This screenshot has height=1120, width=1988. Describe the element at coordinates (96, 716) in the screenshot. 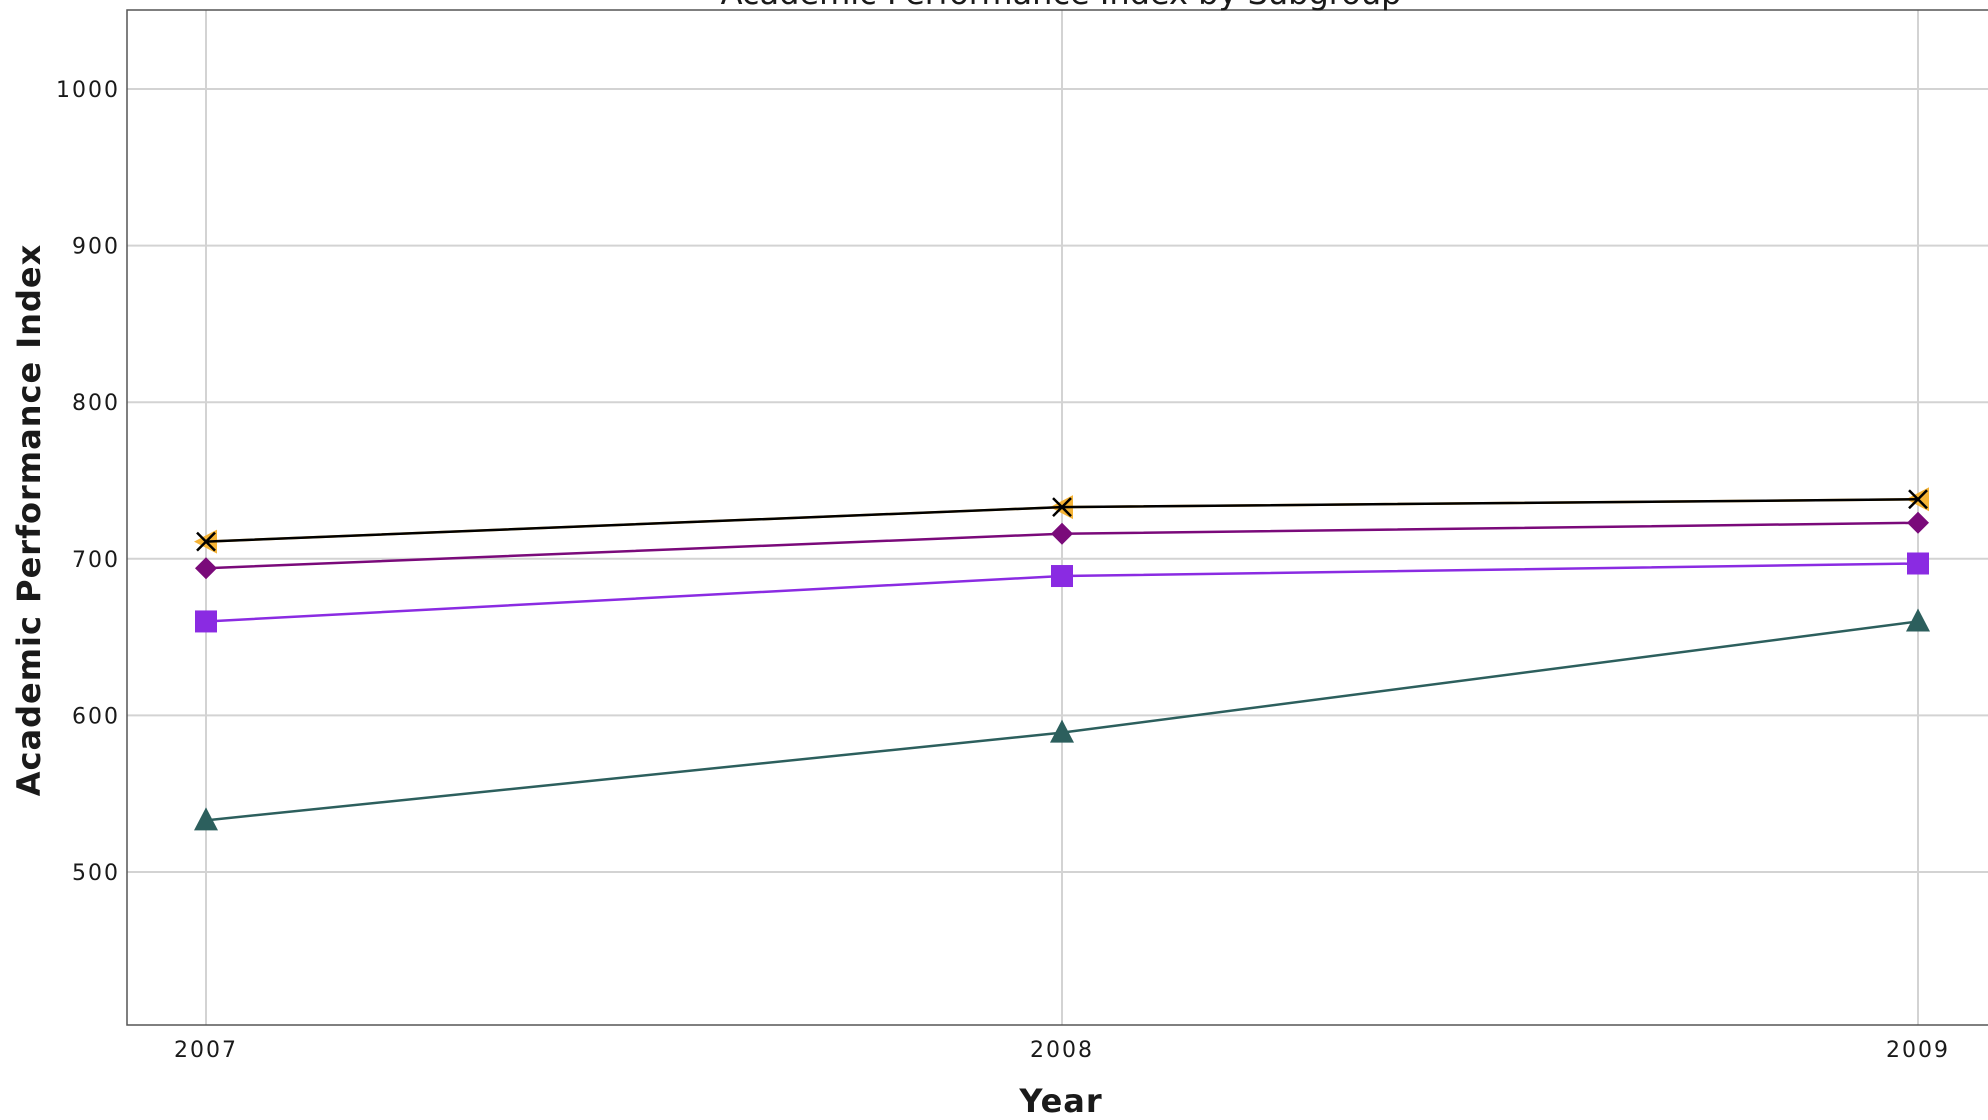

I see `y-tick-label: 600` at that location.